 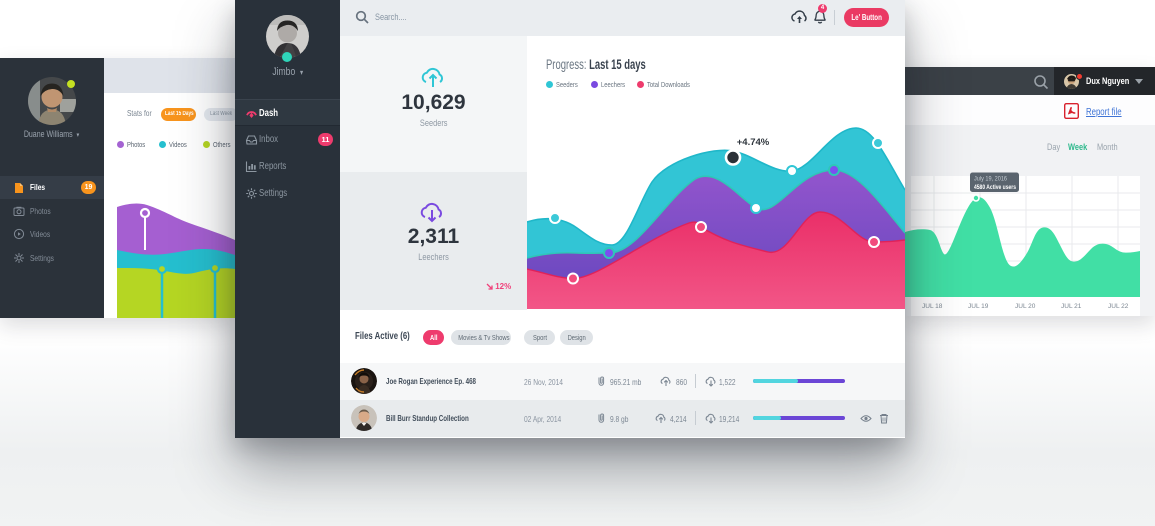 I want to click on svg-text: 4580 Active users, so click(x=995, y=187).